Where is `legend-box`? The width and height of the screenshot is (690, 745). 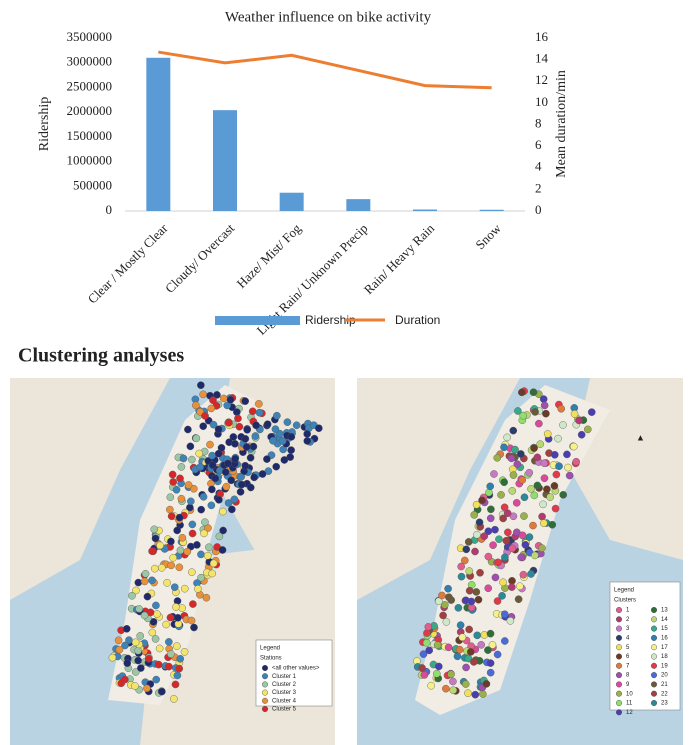
legend-box is located at coordinates (294, 673).